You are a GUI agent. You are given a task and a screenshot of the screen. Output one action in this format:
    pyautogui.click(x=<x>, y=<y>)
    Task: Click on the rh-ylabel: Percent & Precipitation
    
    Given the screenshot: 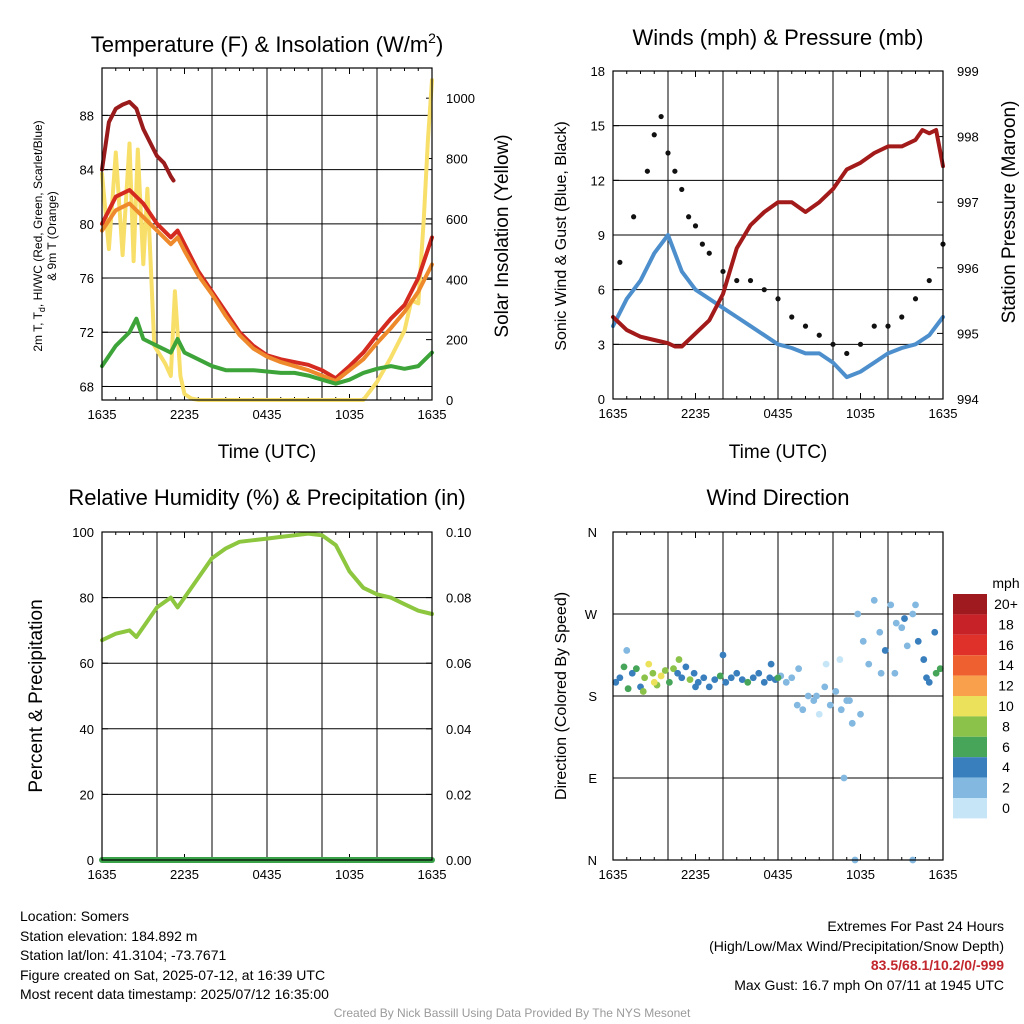 What is the action you would take?
    pyautogui.click(x=36, y=695)
    